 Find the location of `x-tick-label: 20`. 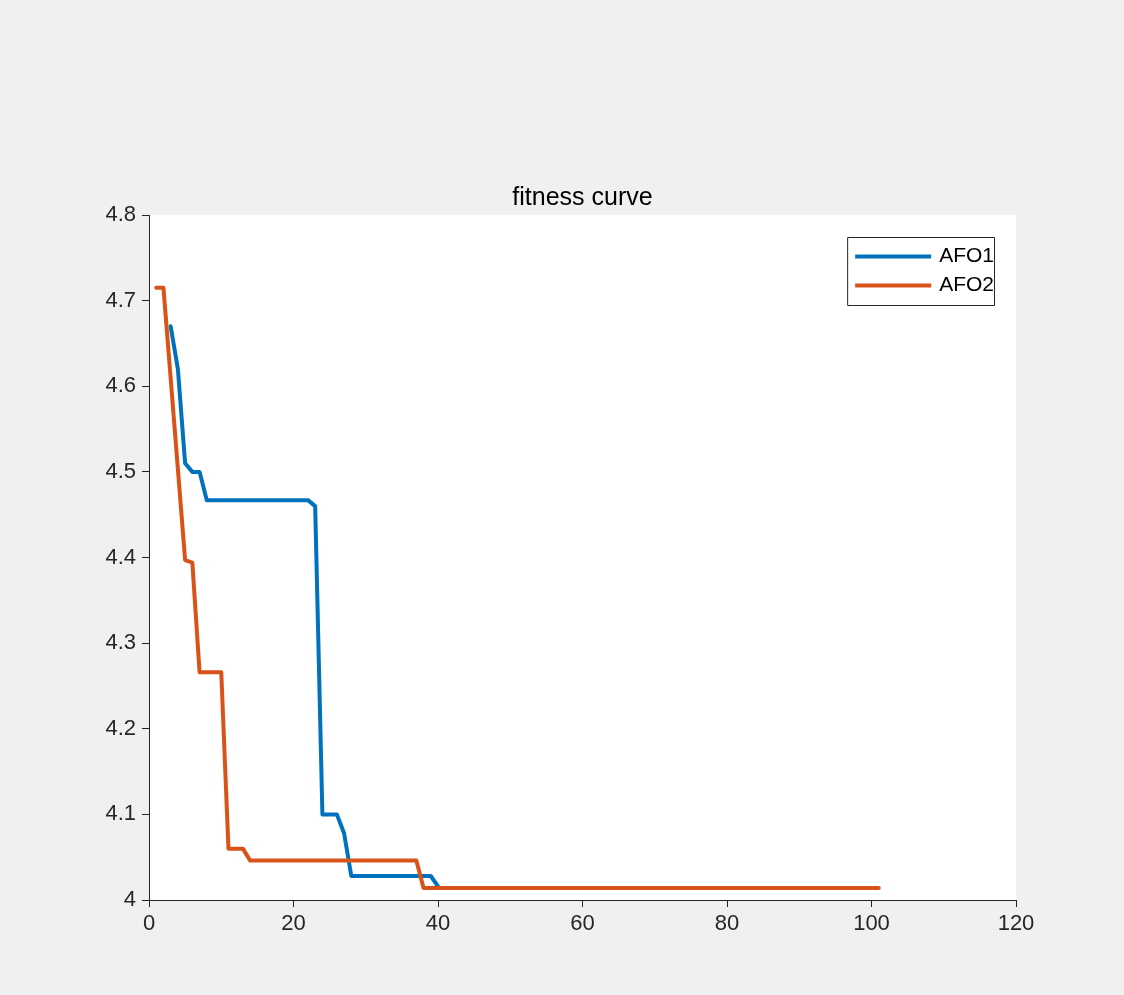

x-tick-label: 20 is located at coordinates (293, 923).